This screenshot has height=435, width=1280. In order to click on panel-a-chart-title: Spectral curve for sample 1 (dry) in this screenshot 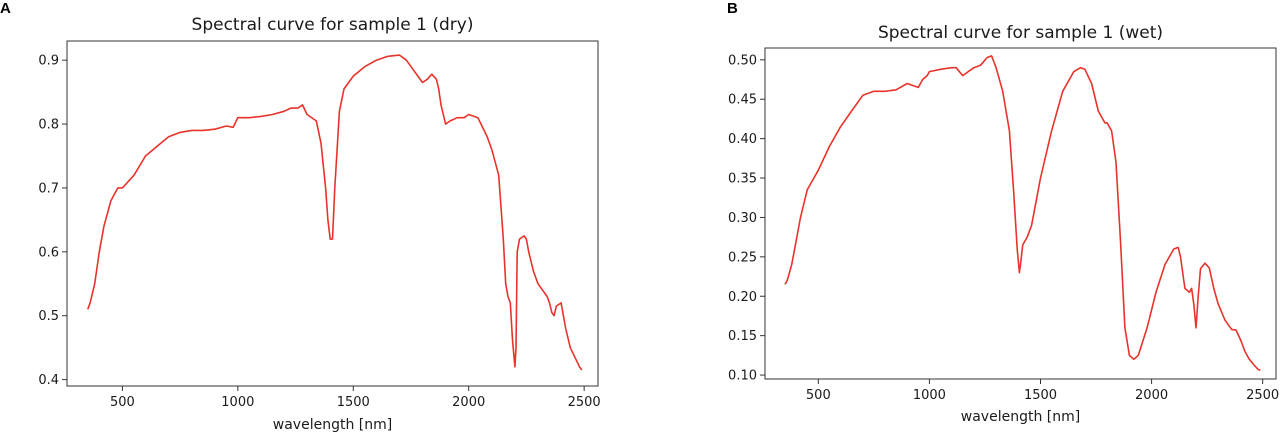, I will do `click(333, 25)`.